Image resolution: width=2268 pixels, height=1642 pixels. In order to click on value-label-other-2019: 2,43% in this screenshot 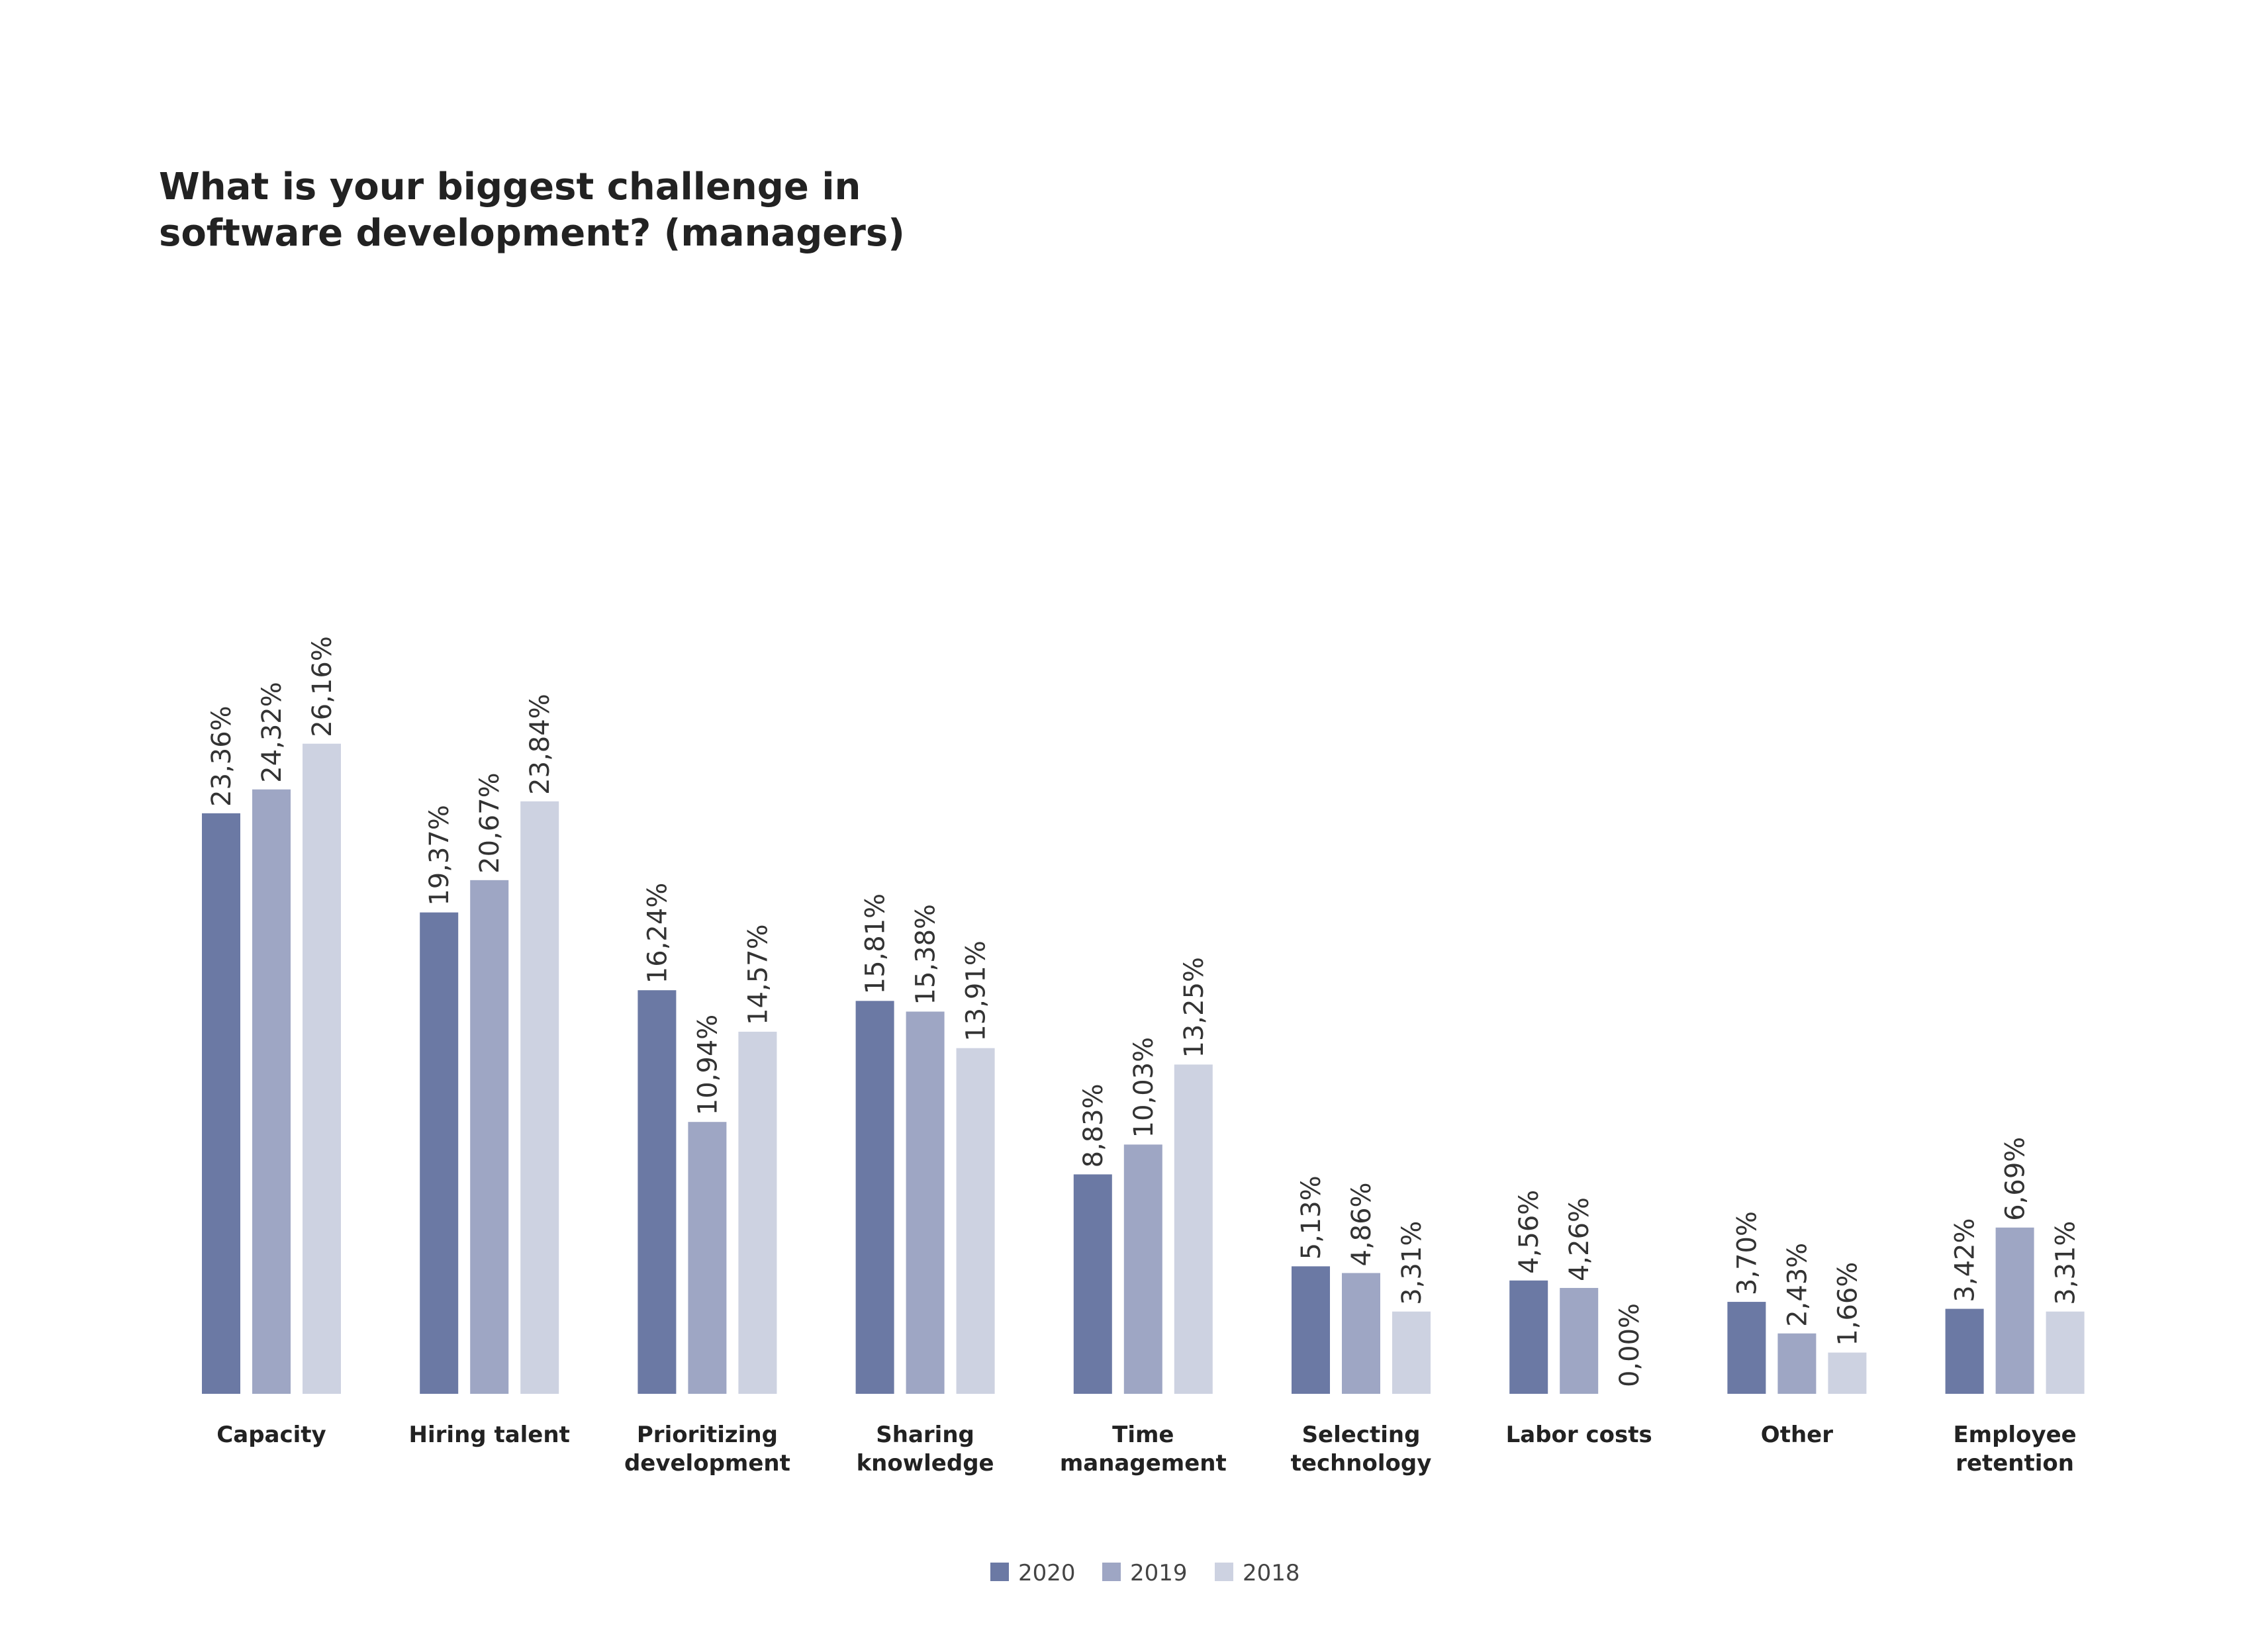, I will do `click(1798, 1285)`.